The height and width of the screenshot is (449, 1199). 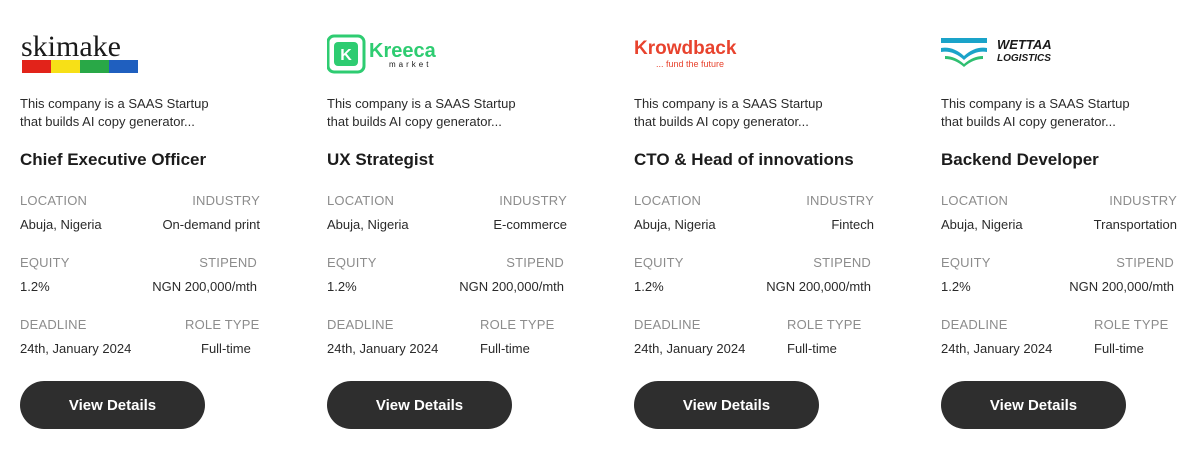 I want to click on skimake-logo-icon: skimake, so click(x=79, y=51).